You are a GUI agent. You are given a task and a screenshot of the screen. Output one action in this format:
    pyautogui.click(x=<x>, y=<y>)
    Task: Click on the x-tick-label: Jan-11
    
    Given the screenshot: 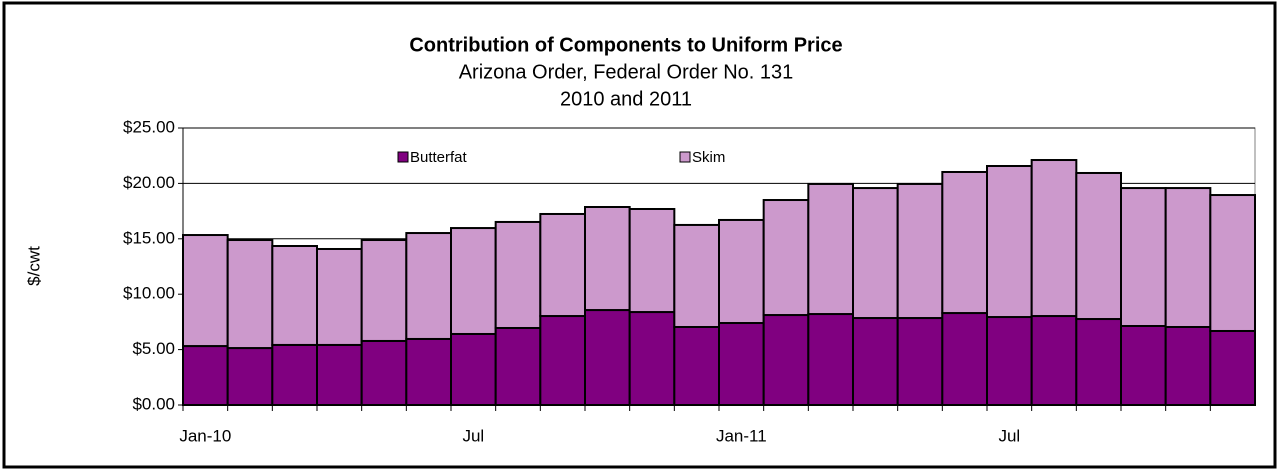 What is the action you would take?
    pyautogui.click(x=741, y=435)
    